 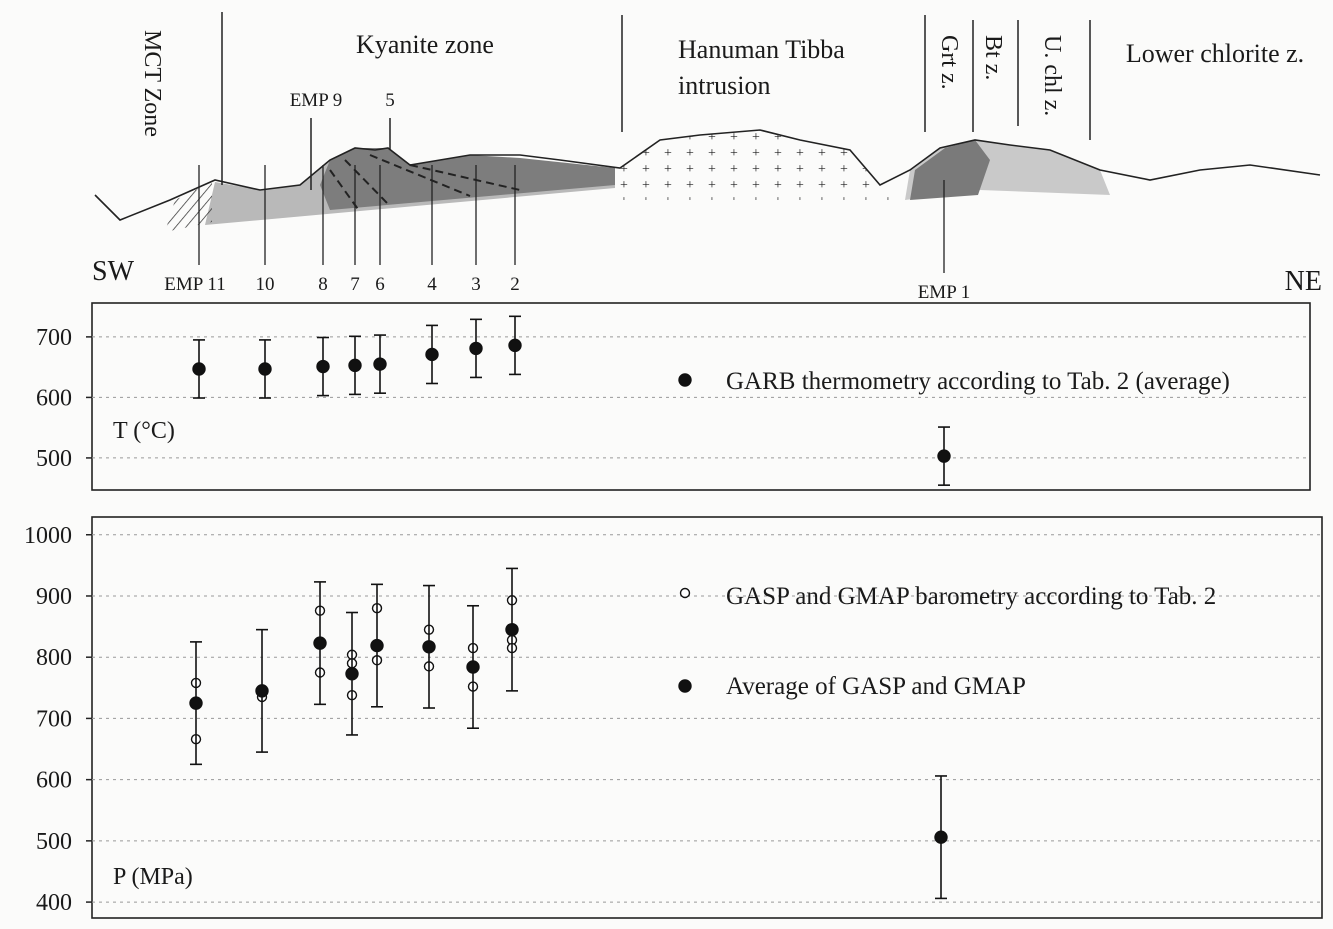 I want to click on sample-label: EMP 11, so click(x=194, y=284).